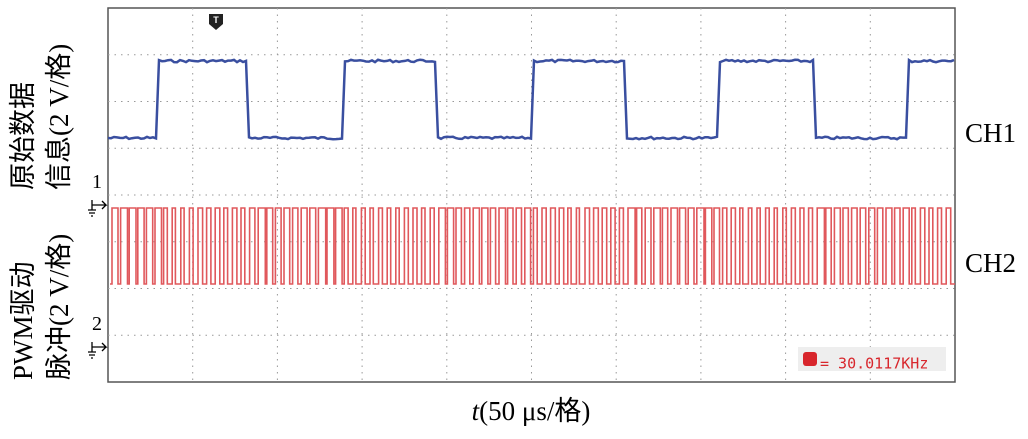  What do you see at coordinates (874, 364) in the screenshot?
I see `frequency-readout: = 30.0117KHz` at bounding box center [874, 364].